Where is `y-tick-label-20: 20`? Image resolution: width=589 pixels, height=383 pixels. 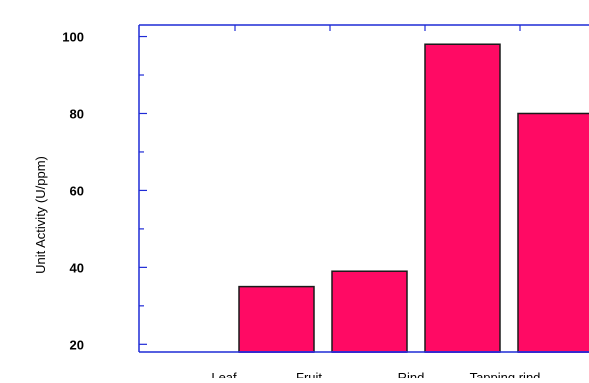 y-tick-label-20: 20 is located at coordinates (77, 344).